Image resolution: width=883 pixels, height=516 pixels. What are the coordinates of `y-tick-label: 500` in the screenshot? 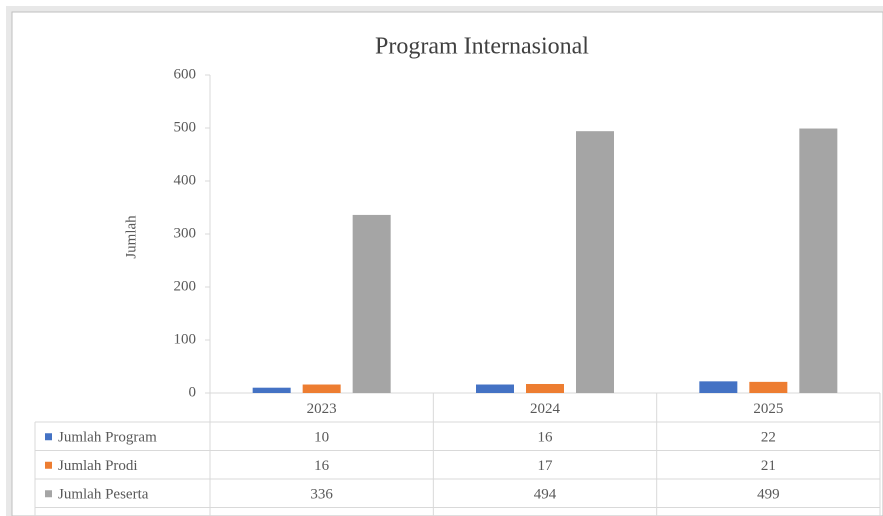 It's located at (185, 127).